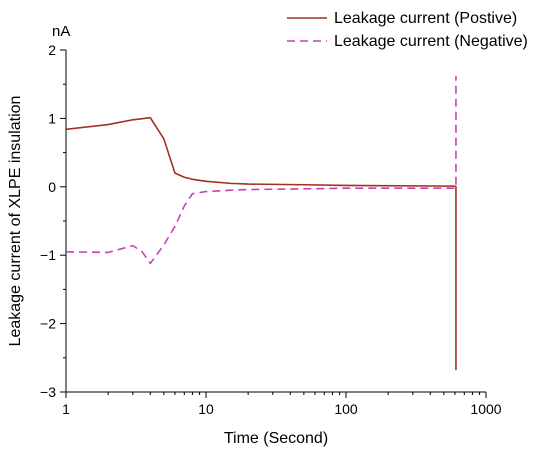 Image resolution: width=550 pixels, height=454 pixels. I want to click on x-tick-label: 100, so click(346, 409).